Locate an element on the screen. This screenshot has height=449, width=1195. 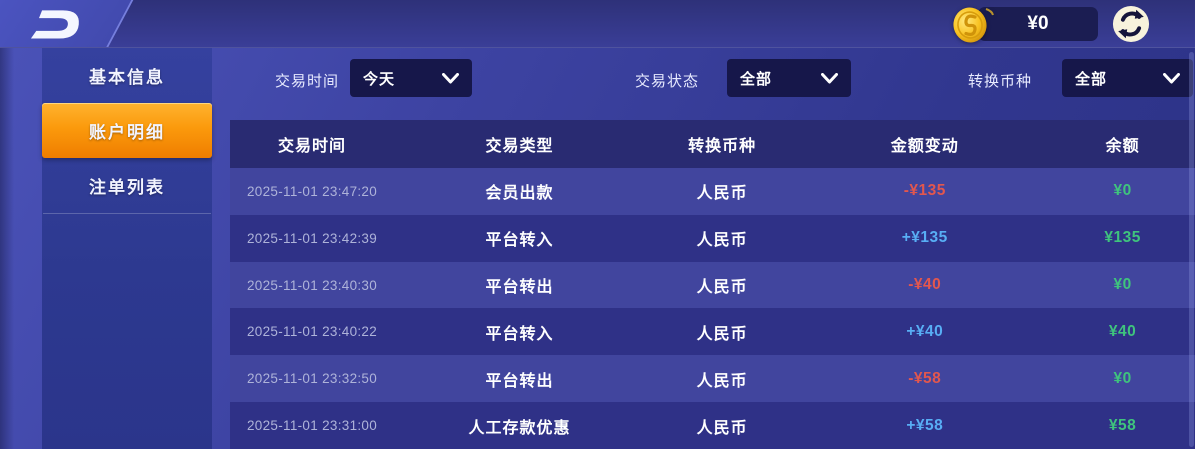
cell-transaction-time: 2025-11-01 23:31:00 is located at coordinates (312, 426).